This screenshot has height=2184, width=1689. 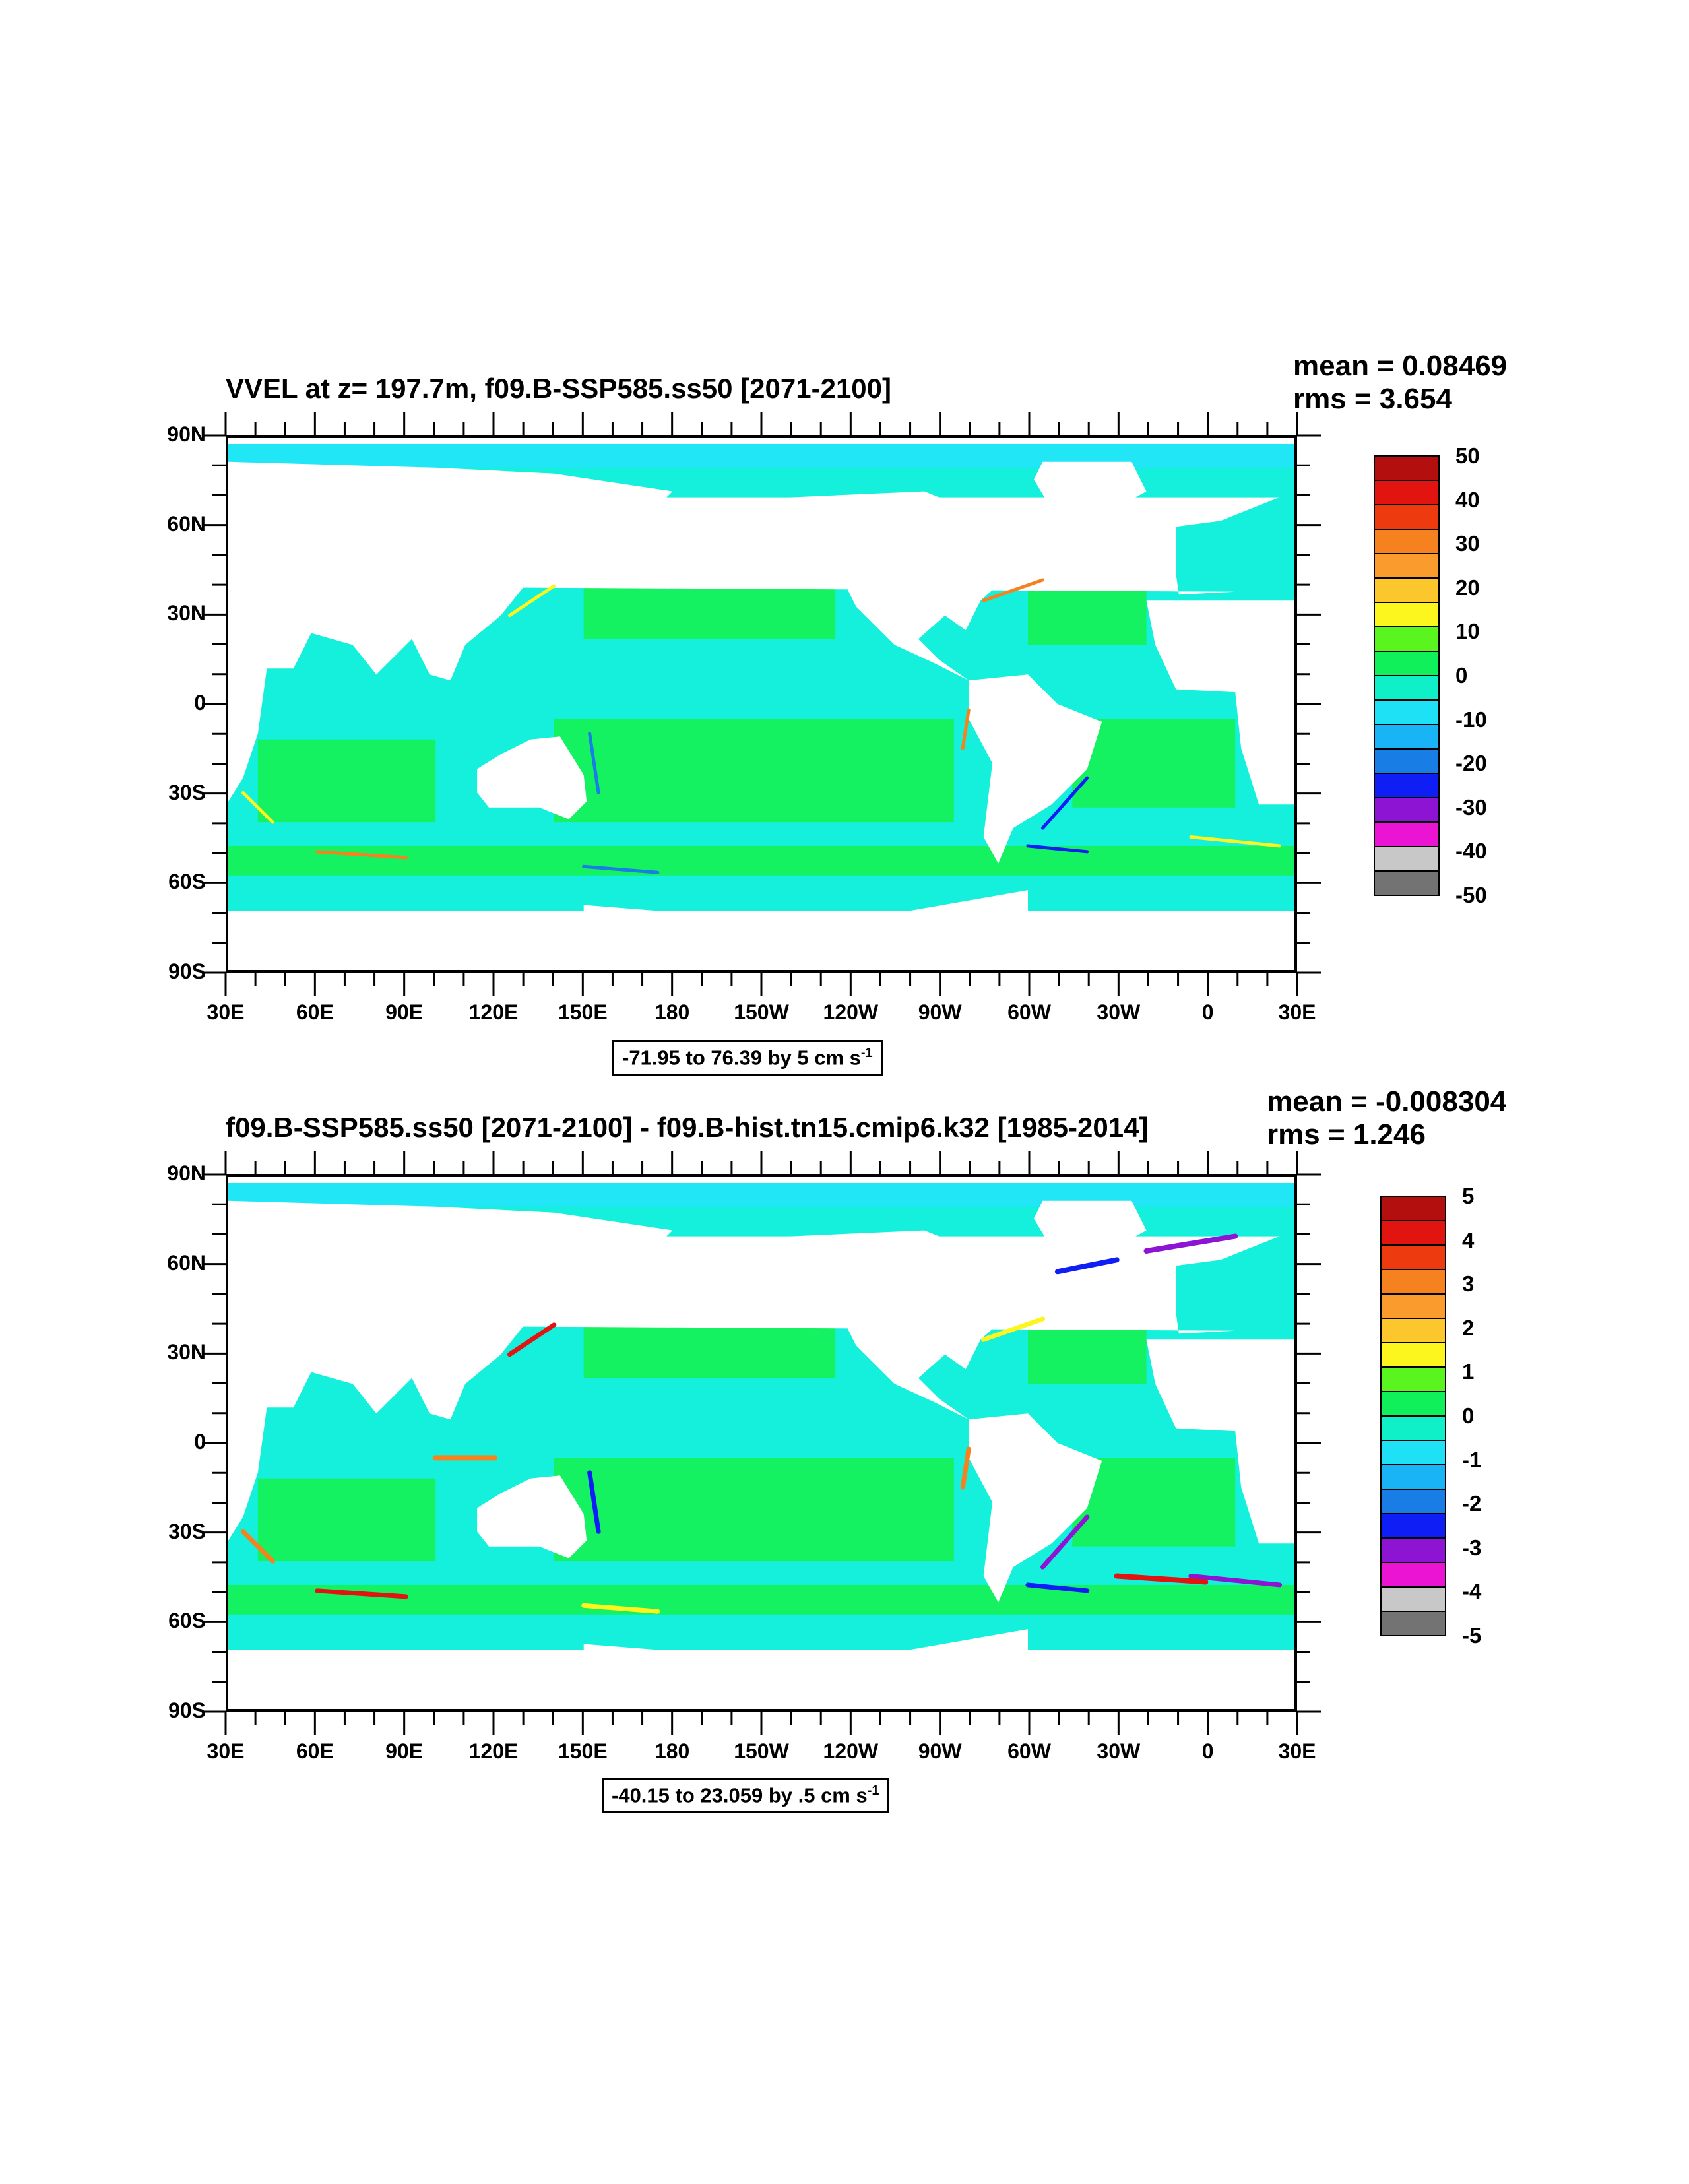 I want to click on colorbar-label: 1, so click(x=1469, y=1371).